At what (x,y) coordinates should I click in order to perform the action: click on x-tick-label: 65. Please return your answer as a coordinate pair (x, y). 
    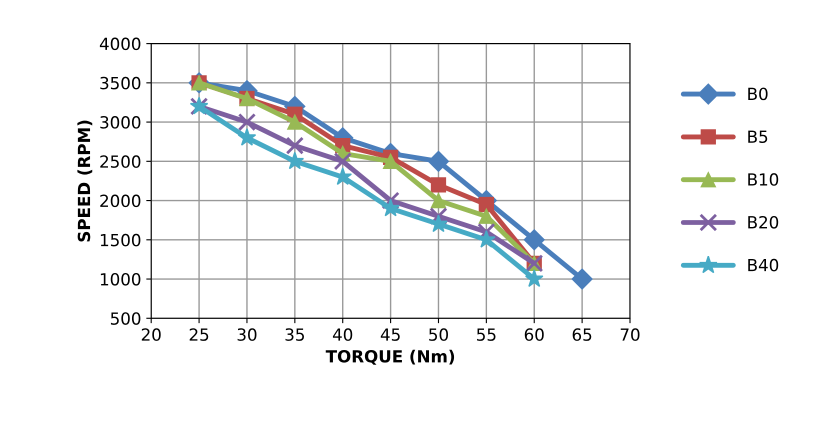
    Looking at the image, I should click on (582, 334).